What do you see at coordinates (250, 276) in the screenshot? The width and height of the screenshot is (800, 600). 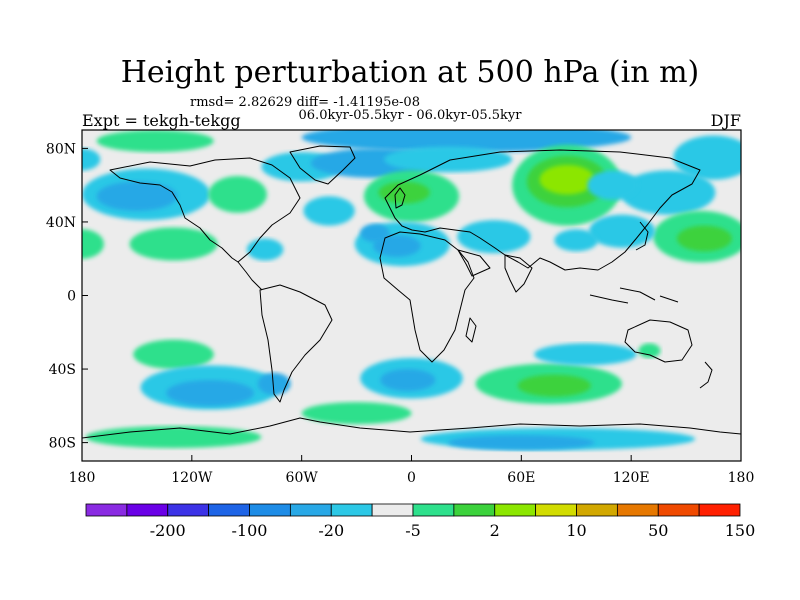 I see `coastline-central-america` at bounding box center [250, 276].